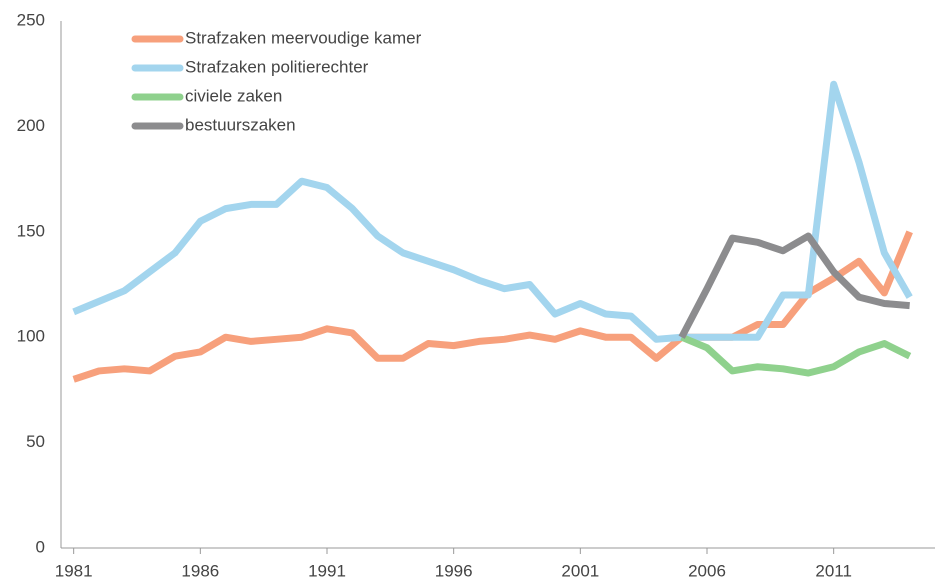  Describe the element at coordinates (454, 570) in the screenshot. I see `x-tick-label: 1996` at that location.